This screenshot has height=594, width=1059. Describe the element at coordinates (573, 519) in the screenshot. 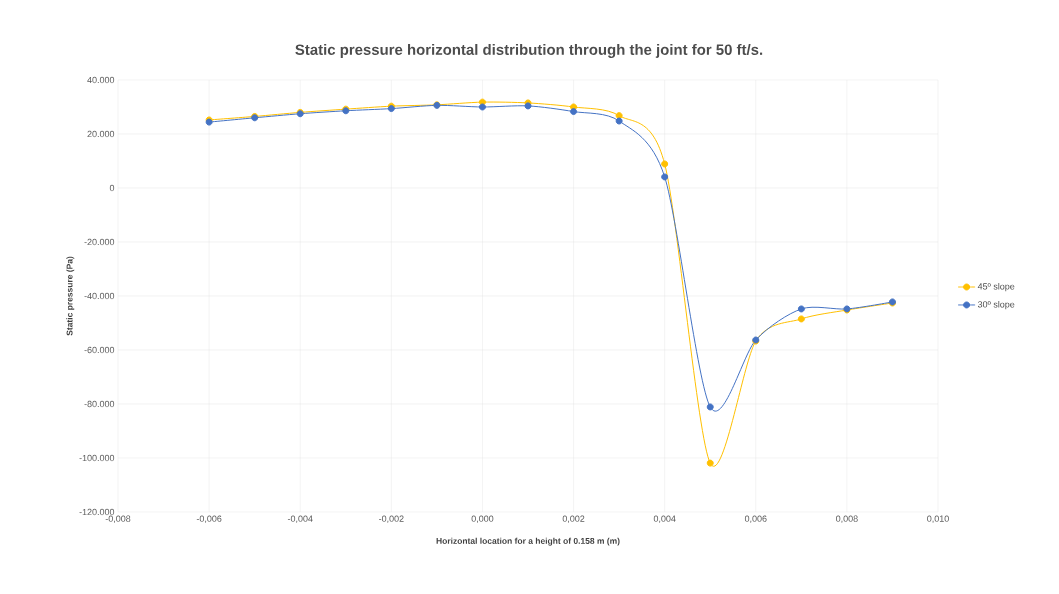

I see `x-tick-label: 0,002` at that location.